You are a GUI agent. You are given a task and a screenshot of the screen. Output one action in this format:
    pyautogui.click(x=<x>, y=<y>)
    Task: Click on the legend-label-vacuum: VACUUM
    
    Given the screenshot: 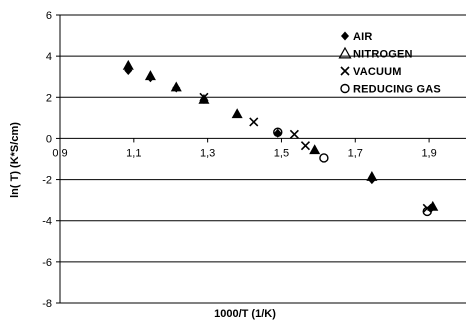 What is the action you would take?
    pyautogui.click(x=377, y=72)
    